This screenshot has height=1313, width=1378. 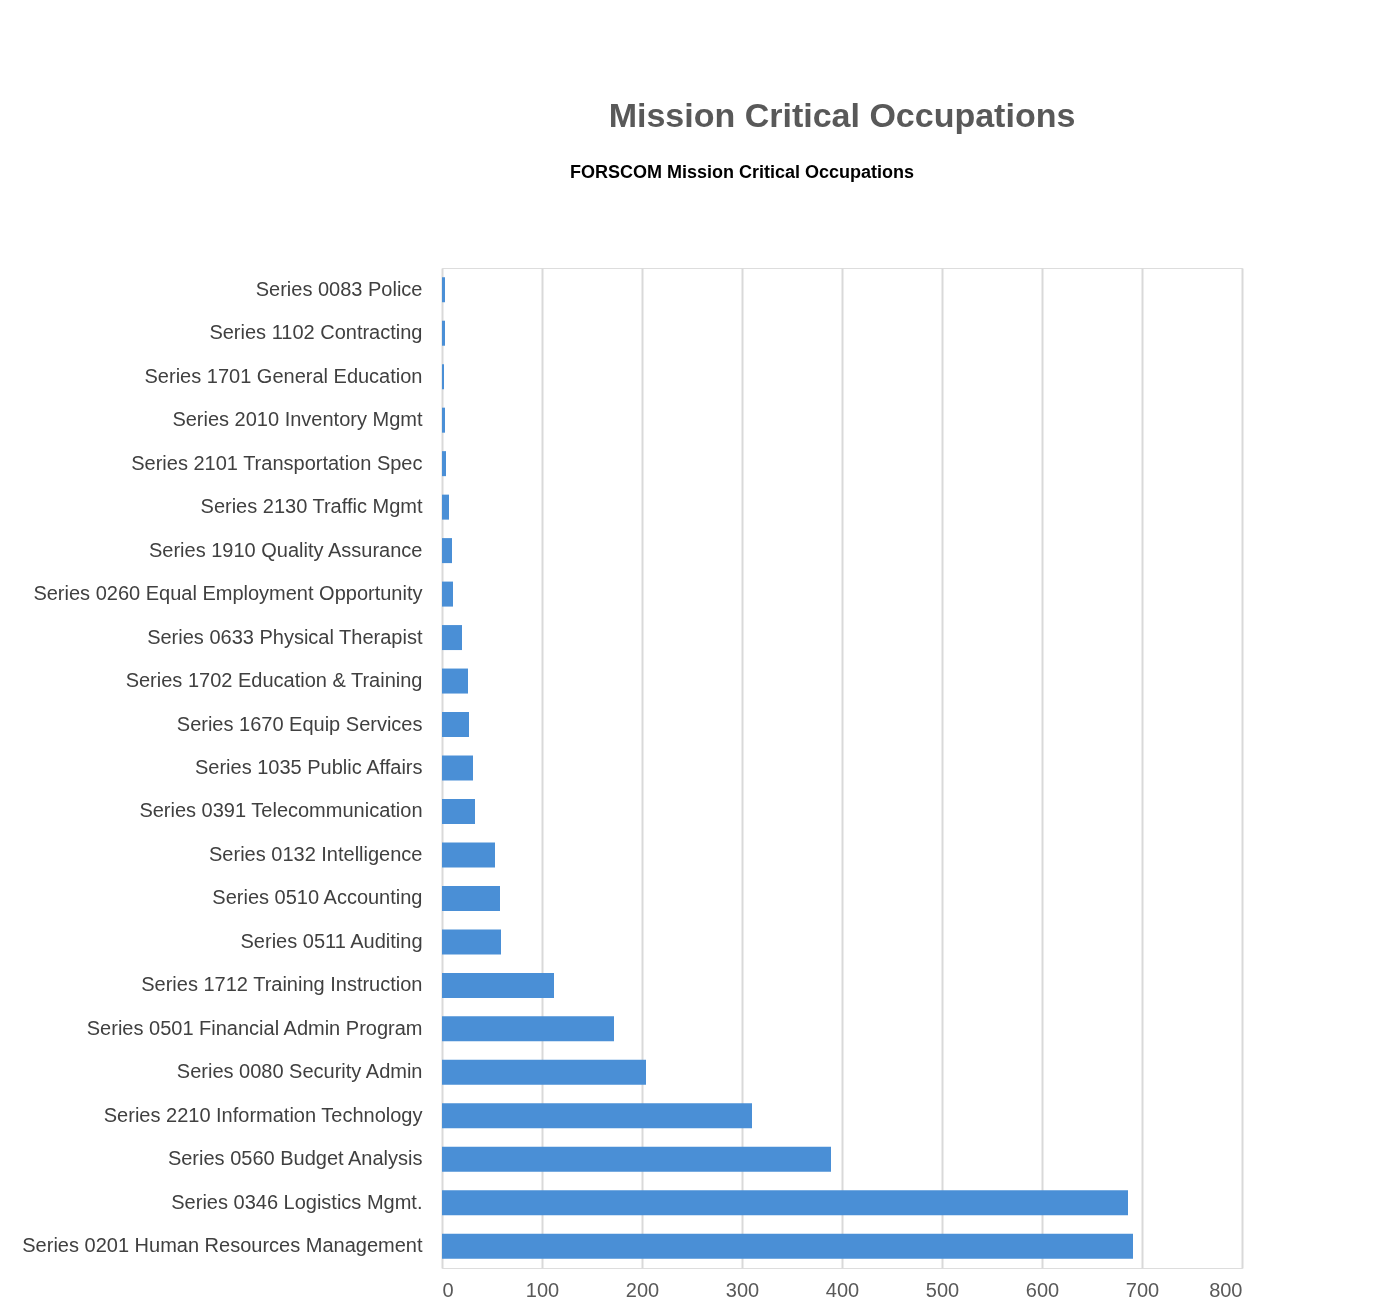 What do you see at coordinates (1226, 1289) in the screenshot?
I see `x-tick-label: 800` at bounding box center [1226, 1289].